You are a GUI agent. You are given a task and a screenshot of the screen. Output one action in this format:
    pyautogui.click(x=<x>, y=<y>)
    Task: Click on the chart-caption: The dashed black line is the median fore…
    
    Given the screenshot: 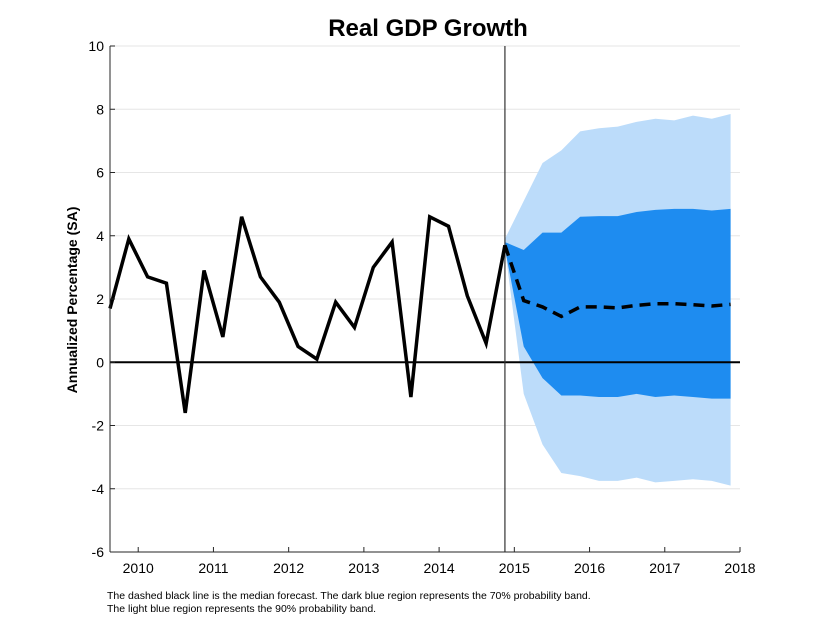 What is the action you would take?
    pyautogui.click(x=457, y=603)
    